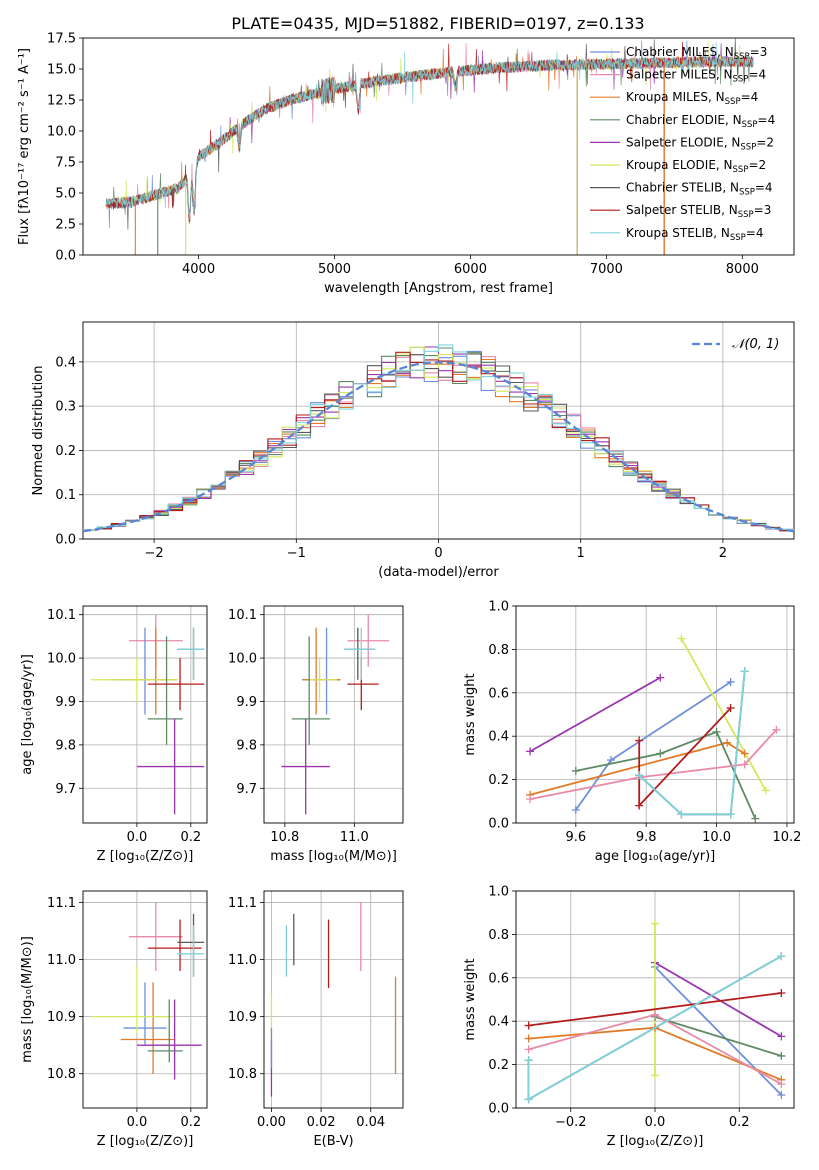  I want to click on y-tick-label: 0.0, so click(498, 1109).